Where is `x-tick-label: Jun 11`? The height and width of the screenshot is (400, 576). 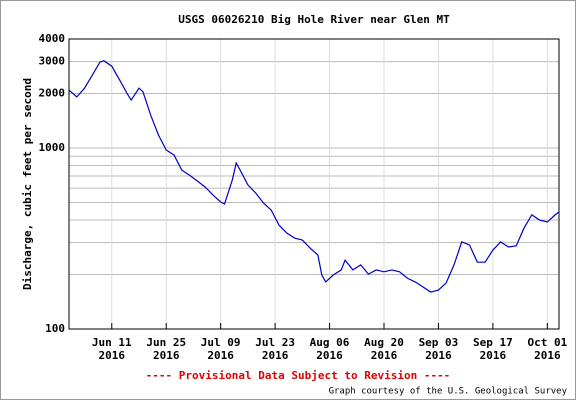 x-tick-label: Jun 11 is located at coordinates (112, 342).